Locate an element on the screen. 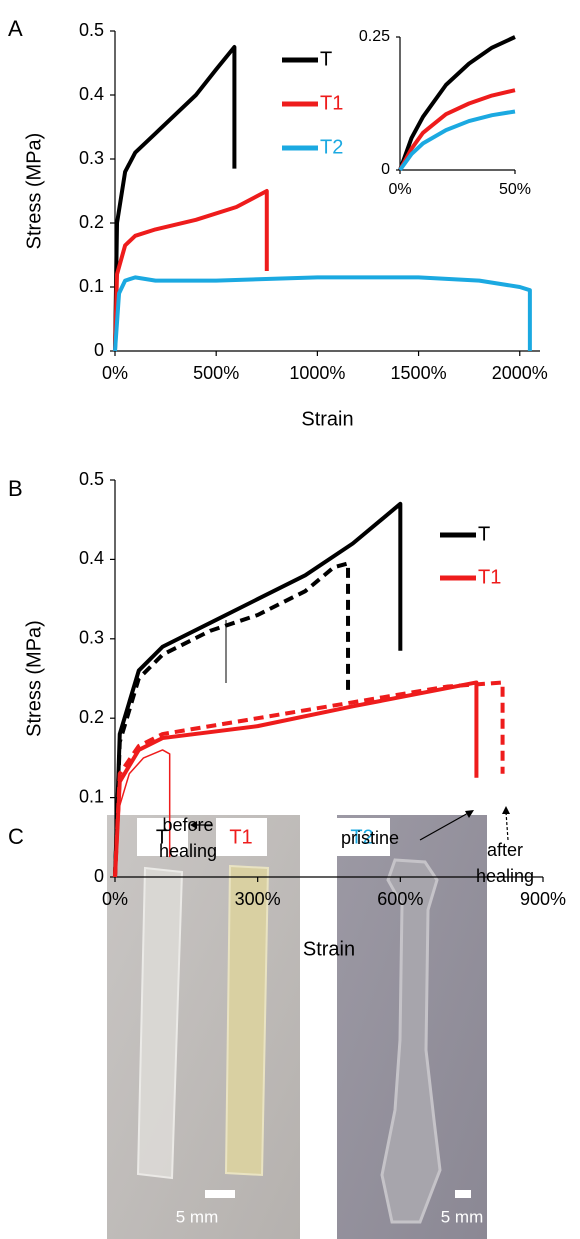  annotation: pristine is located at coordinates (370, 838).